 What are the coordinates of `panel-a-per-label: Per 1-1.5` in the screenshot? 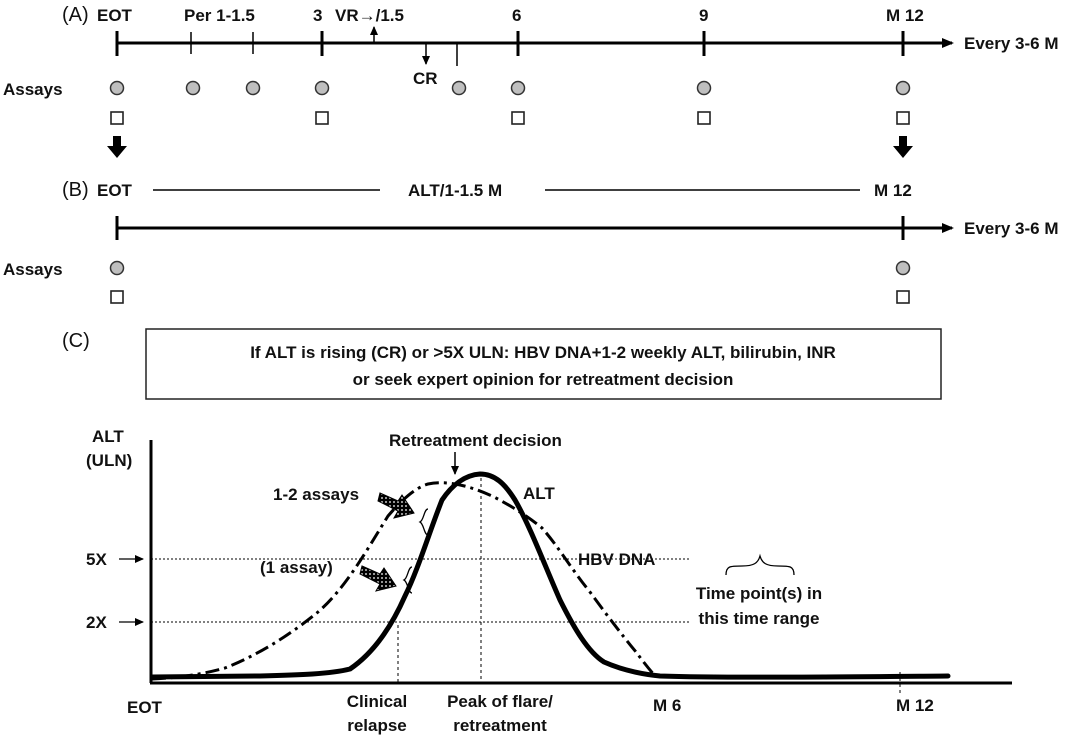 It's located at (219, 15).